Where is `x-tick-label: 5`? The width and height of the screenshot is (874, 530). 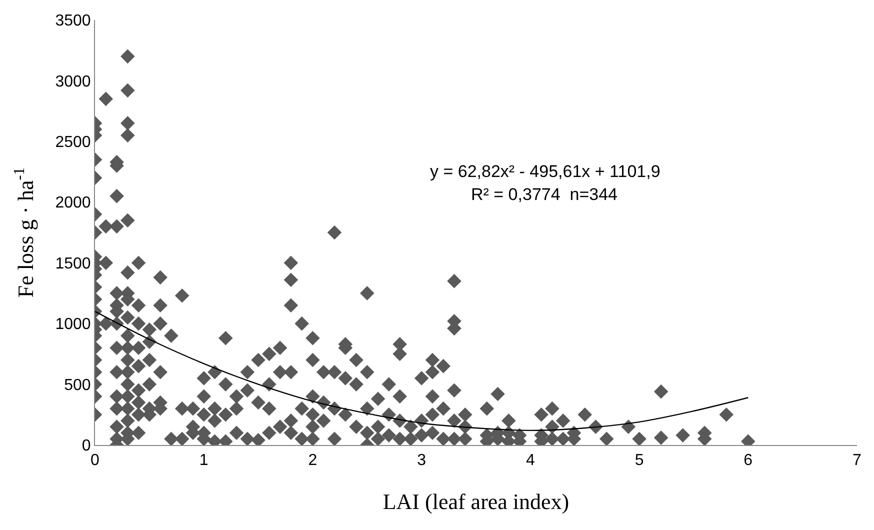 x-tick-label: 5 is located at coordinates (639, 461).